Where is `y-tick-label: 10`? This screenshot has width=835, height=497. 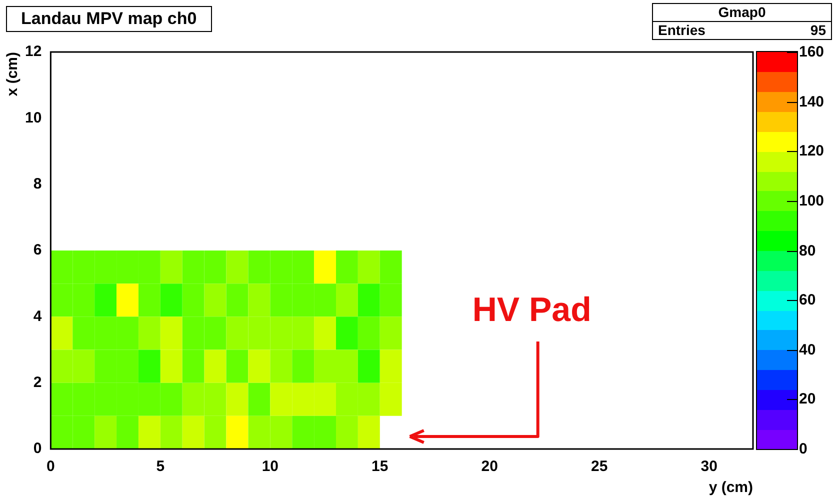 y-tick-label: 10 is located at coordinates (33, 117).